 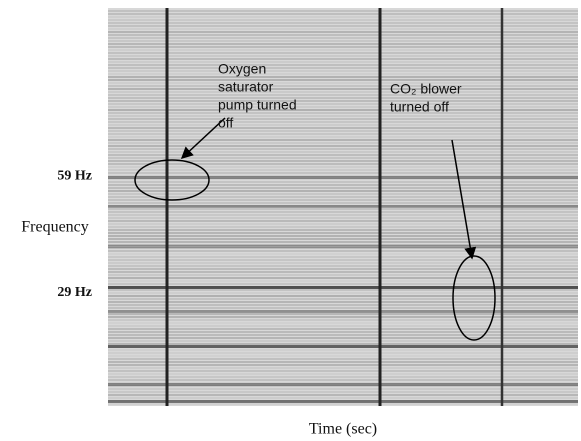 I want to click on highlight-ellipse, so click(x=172, y=180).